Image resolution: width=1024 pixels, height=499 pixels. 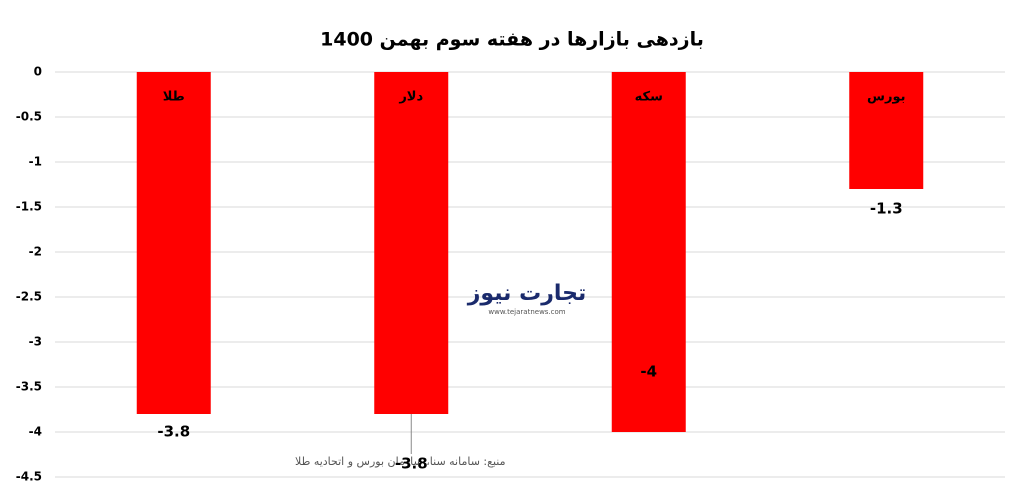 What do you see at coordinates (29, 297) in the screenshot?
I see `y-tick-label: -2.5` at bounding box center [29, 297].